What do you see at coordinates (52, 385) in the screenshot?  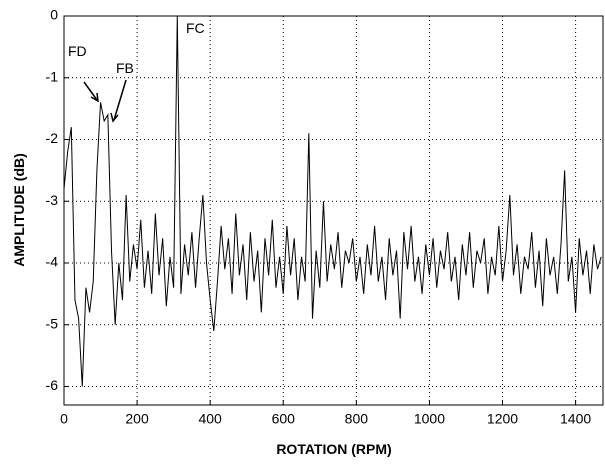 I see `y-tick-label: -6` at bounding box center [52, 385].